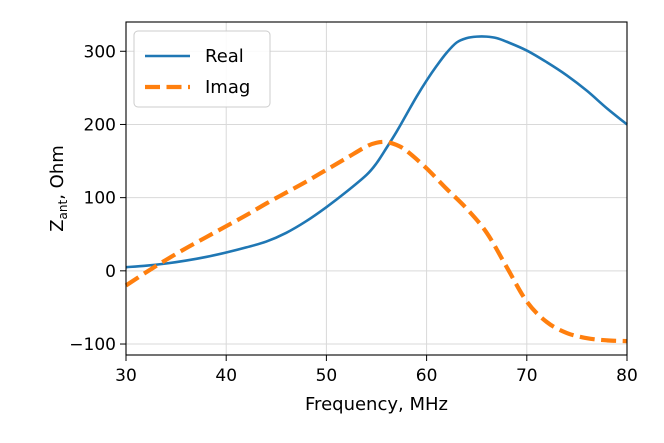 This screenshot has width=664, height=443. I want to click on y-tick-label: 0, so click(110, 272).